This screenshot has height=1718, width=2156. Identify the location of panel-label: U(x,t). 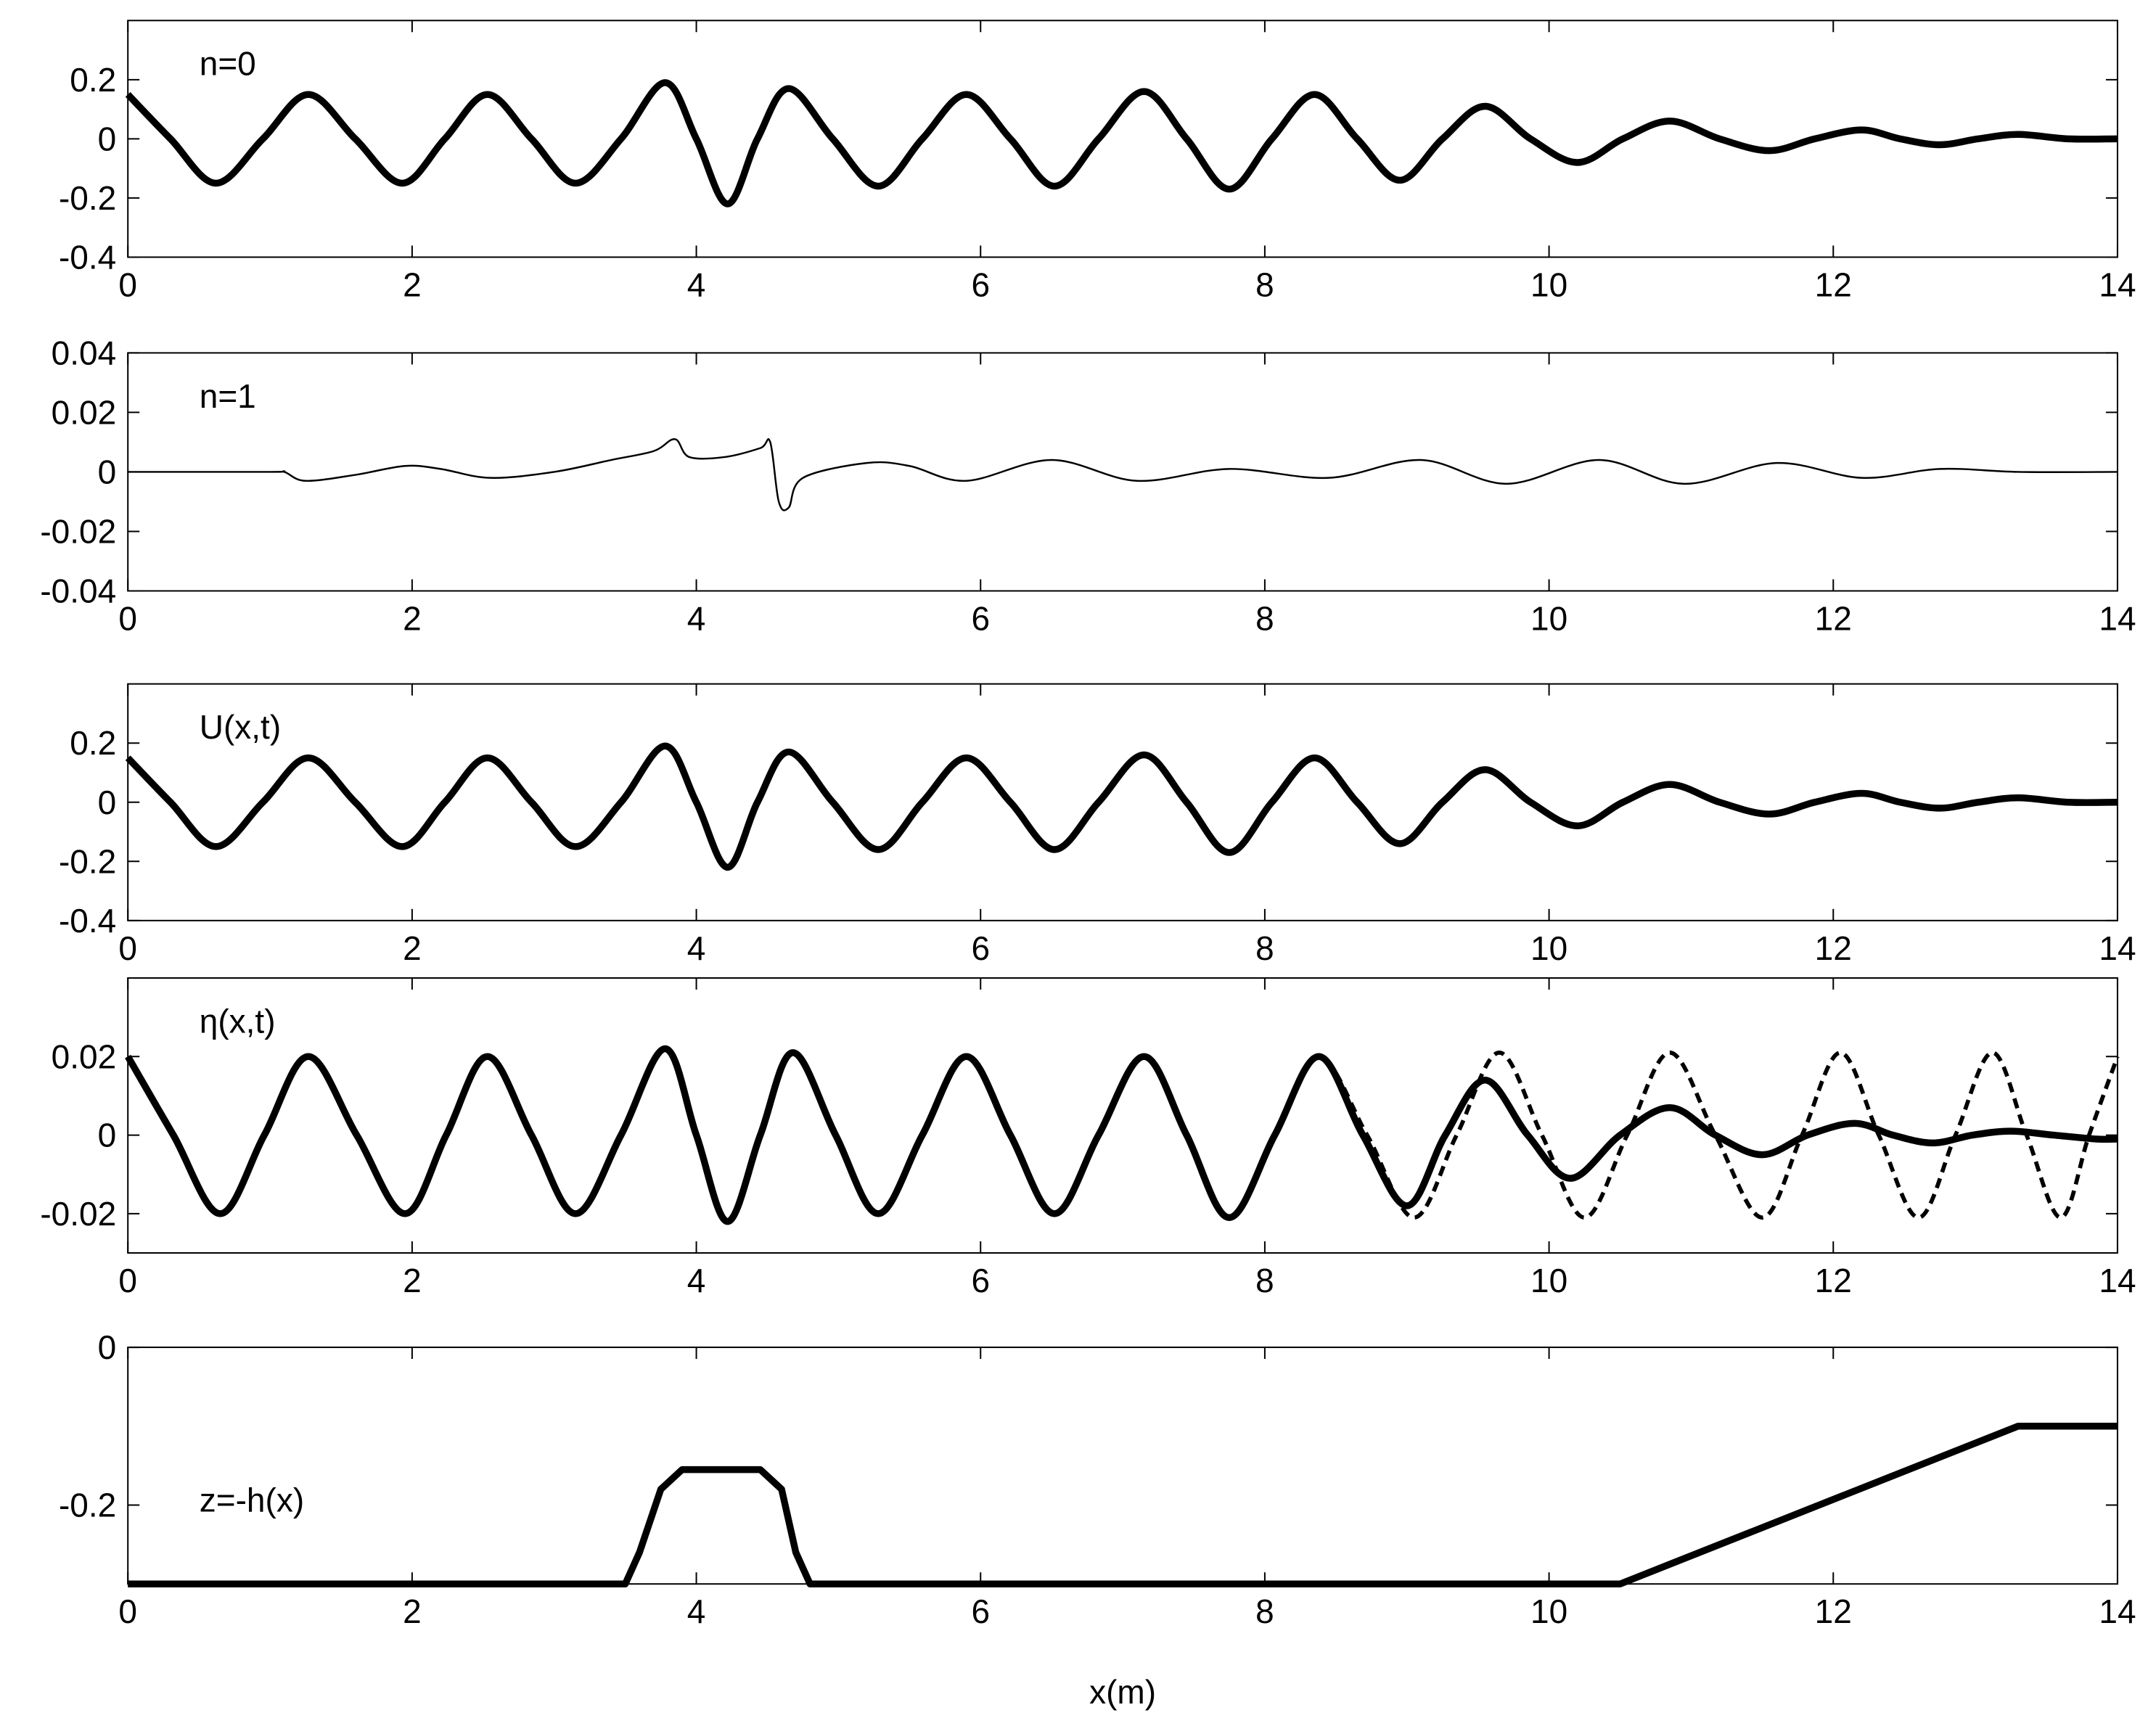
(240, 727).